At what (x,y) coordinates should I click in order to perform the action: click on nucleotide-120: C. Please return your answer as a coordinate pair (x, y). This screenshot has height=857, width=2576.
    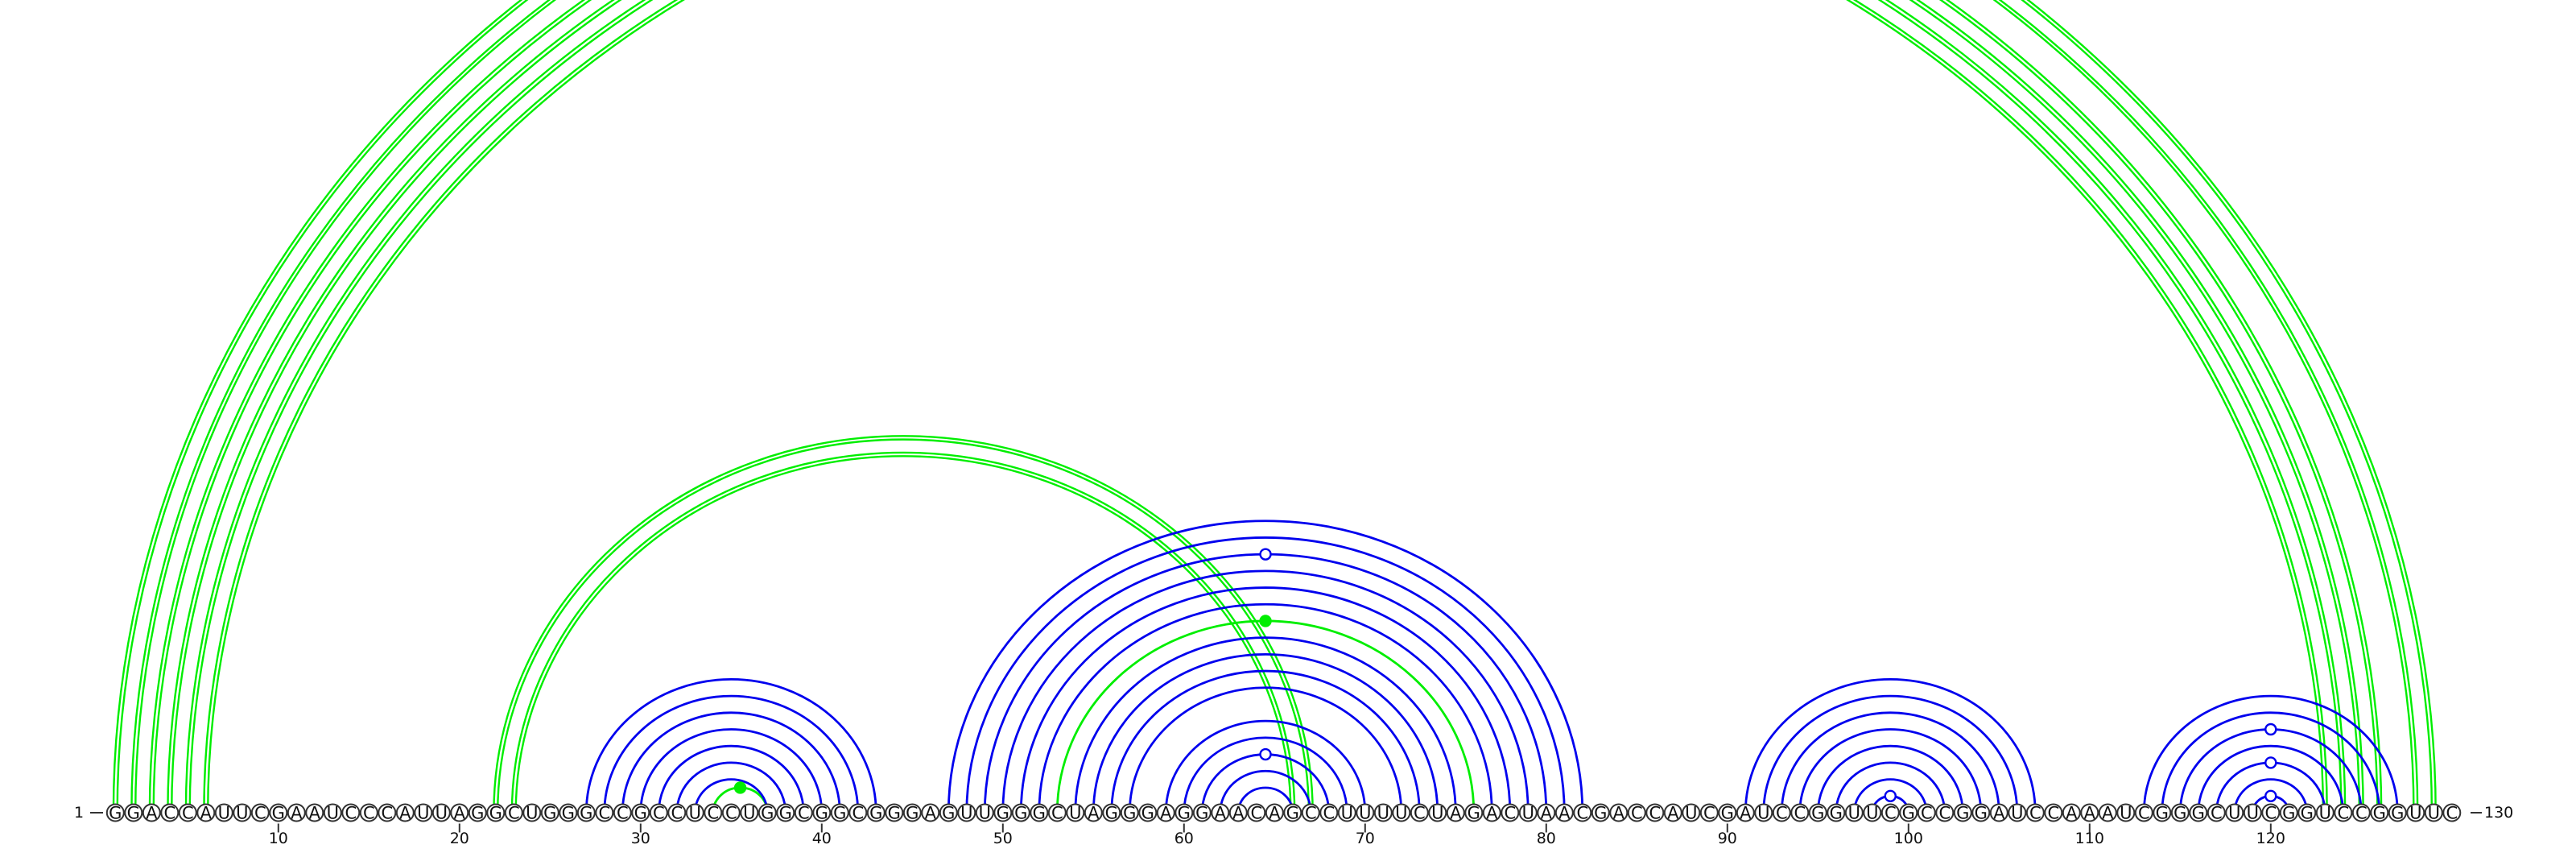
    Looking at the image, I should click on (2271, 813).